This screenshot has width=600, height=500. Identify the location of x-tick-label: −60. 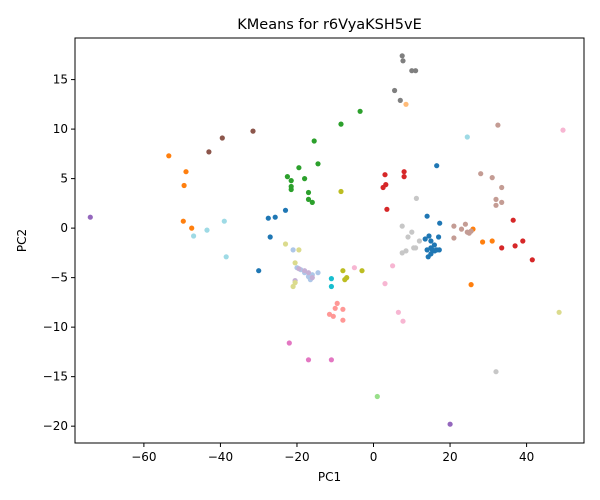
(143, 457).